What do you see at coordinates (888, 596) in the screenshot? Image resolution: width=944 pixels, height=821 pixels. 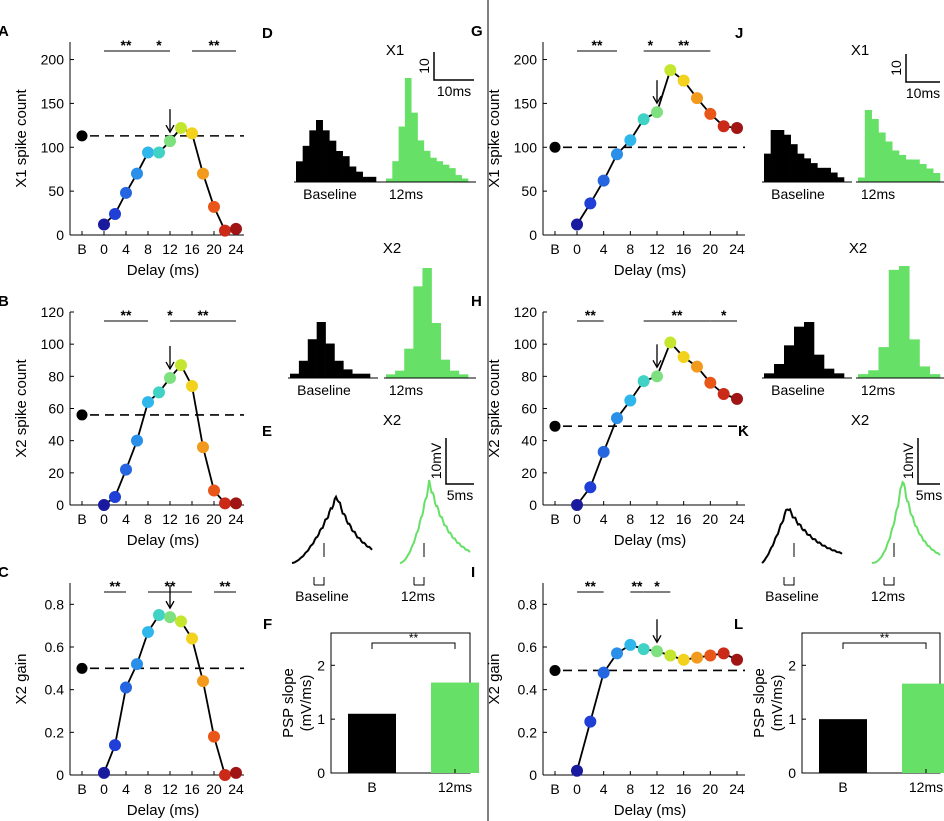 I see `trace-label: 12ms` at bounding box center [888, 596].